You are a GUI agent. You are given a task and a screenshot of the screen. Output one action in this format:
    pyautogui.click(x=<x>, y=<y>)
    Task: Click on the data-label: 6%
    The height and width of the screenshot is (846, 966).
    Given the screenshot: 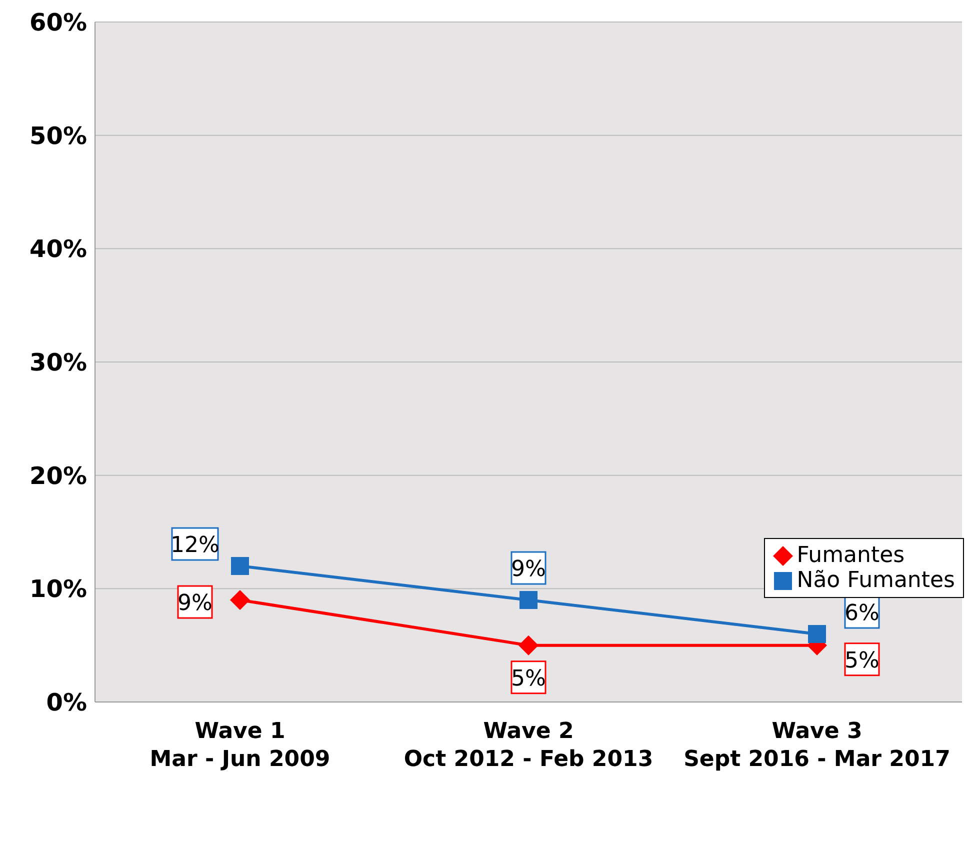 What is the action you would take?
    pyautogui.click(x=862, y=613)
    